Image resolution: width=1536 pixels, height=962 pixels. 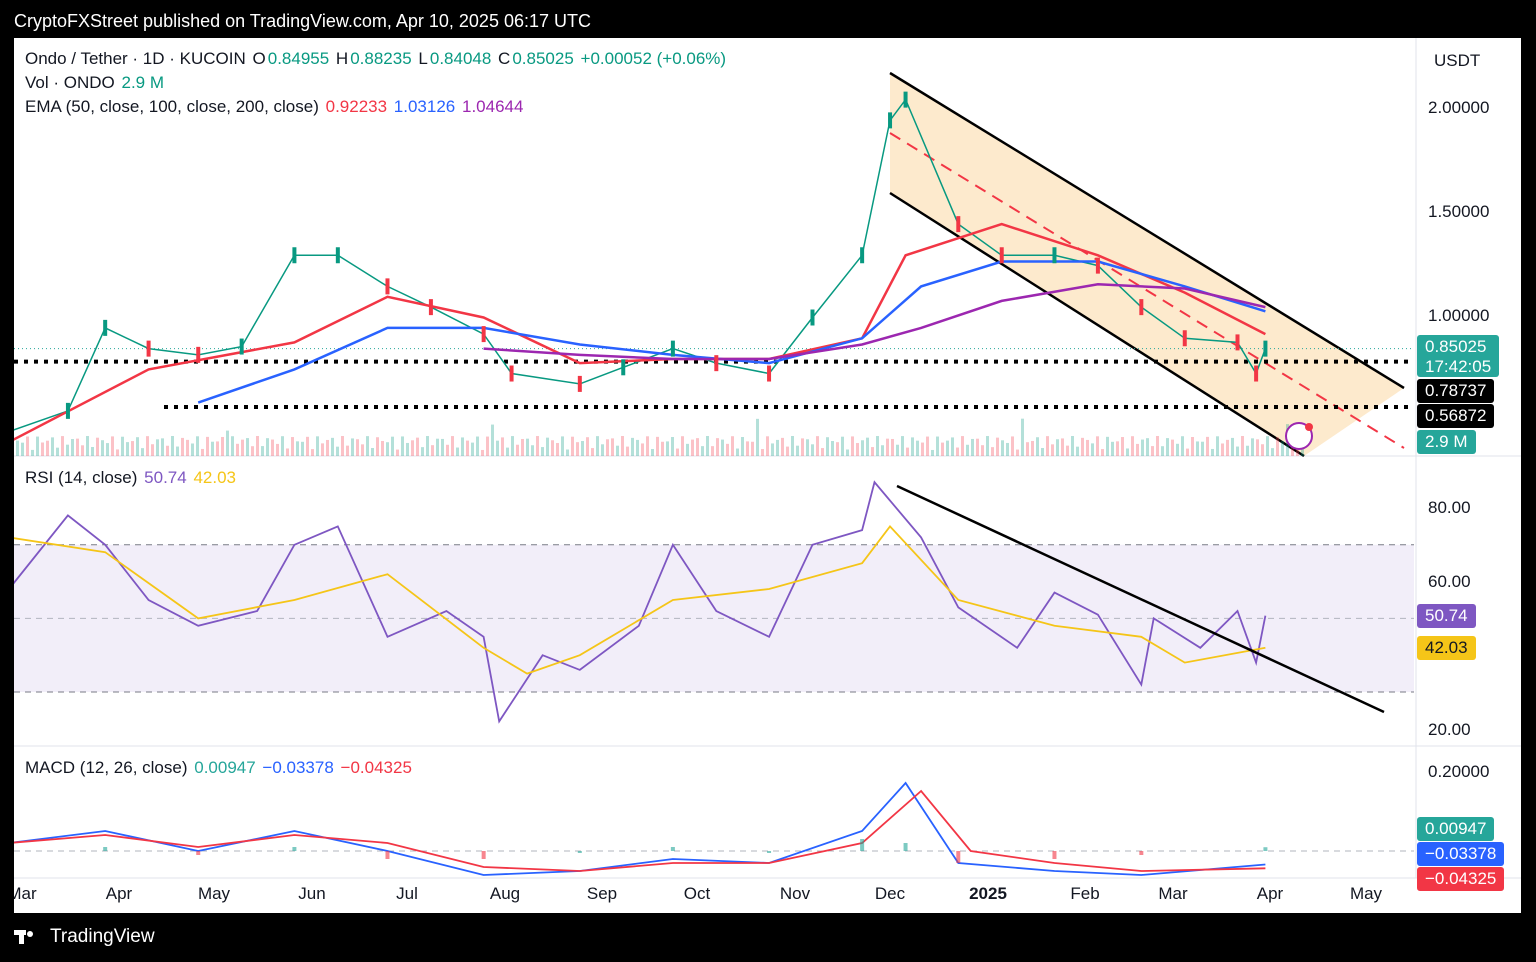 What do you see at coordinates (988, 893) in the screenshot?
I see `x-tick-label: 2025` at bounding box center [988, 893].